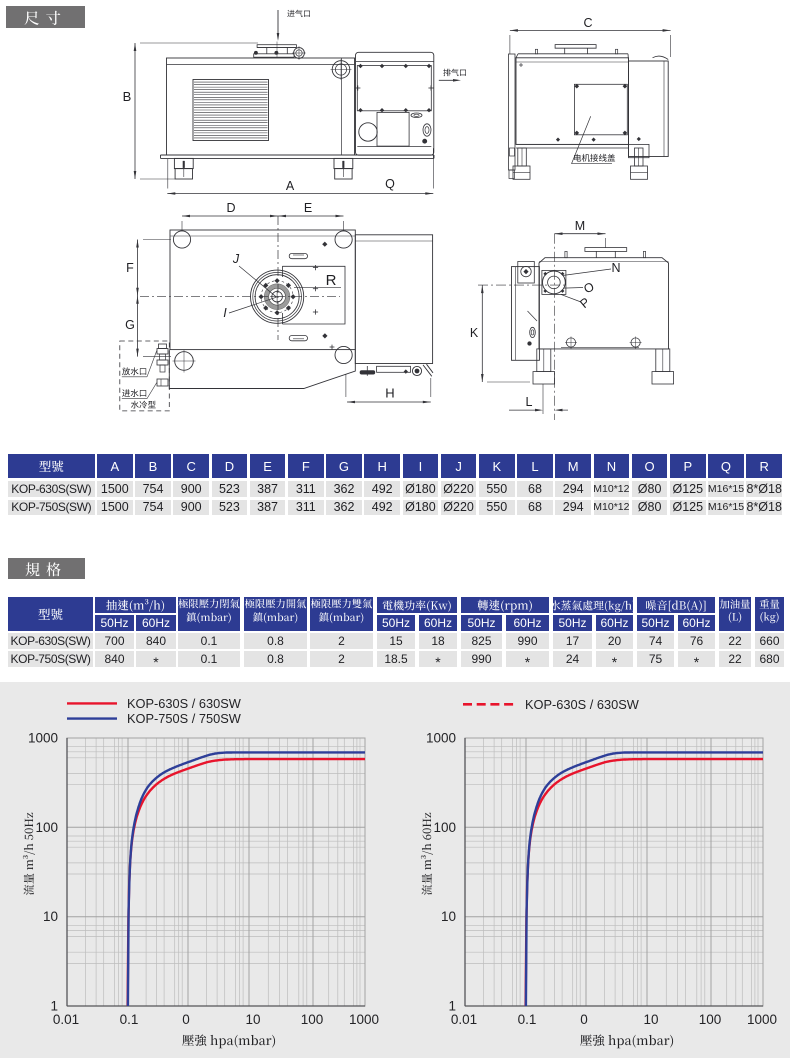 The image size is (790, 1064). I want to click on svg-text: L, so click(529, 402).